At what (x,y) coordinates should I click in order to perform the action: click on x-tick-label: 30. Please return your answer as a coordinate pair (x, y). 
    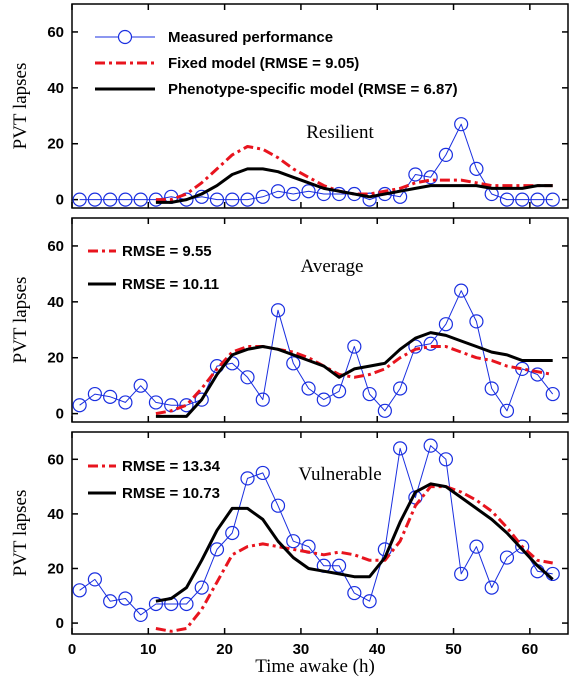
    Looking at the image, I should click on (301, 649).